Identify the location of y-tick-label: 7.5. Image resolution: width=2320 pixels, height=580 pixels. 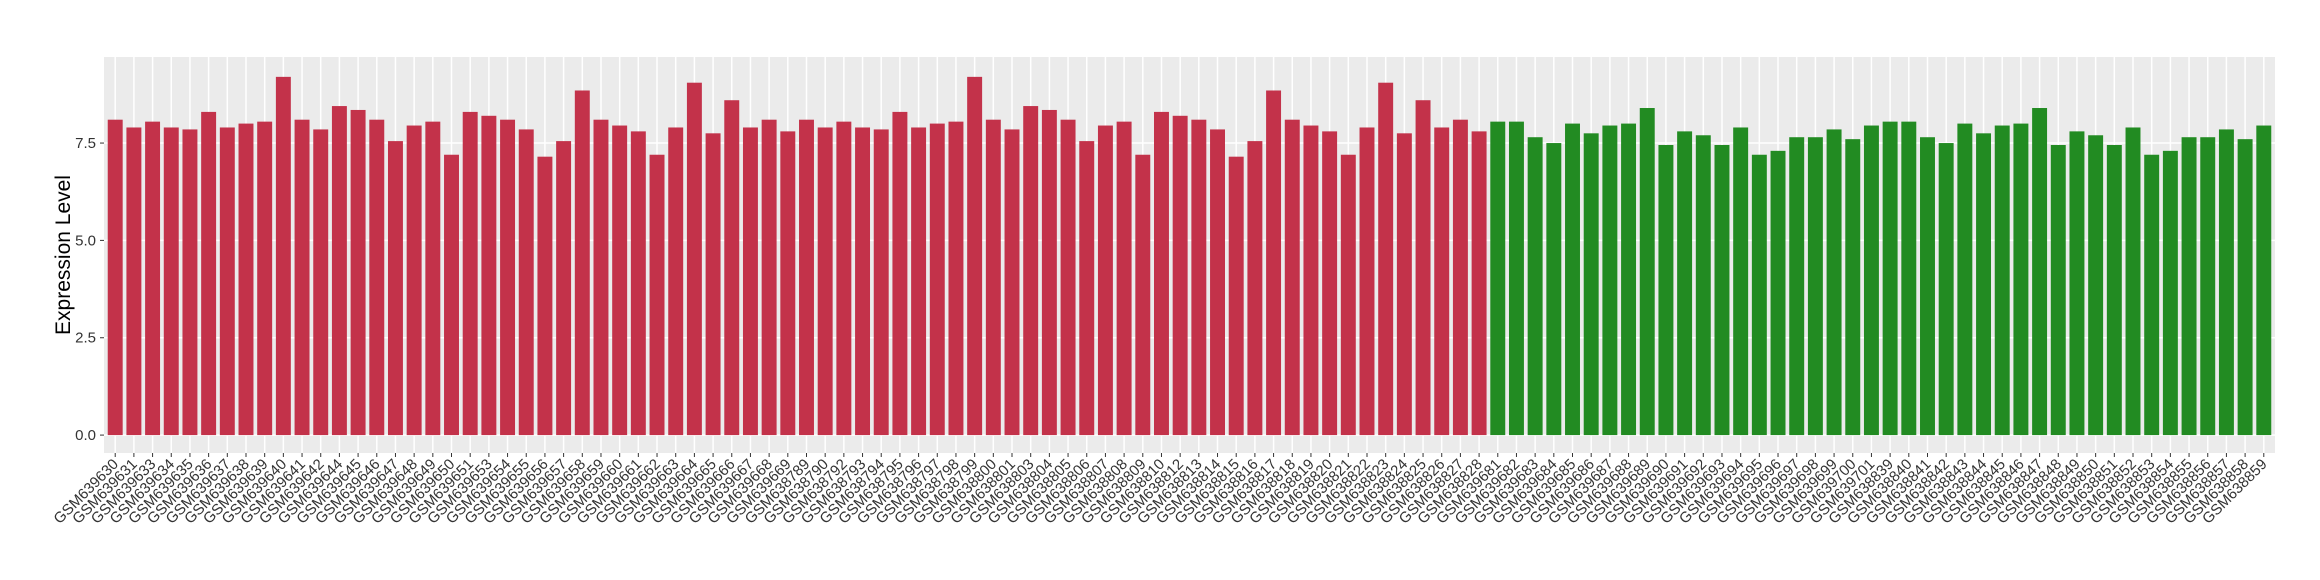
(85, 143).